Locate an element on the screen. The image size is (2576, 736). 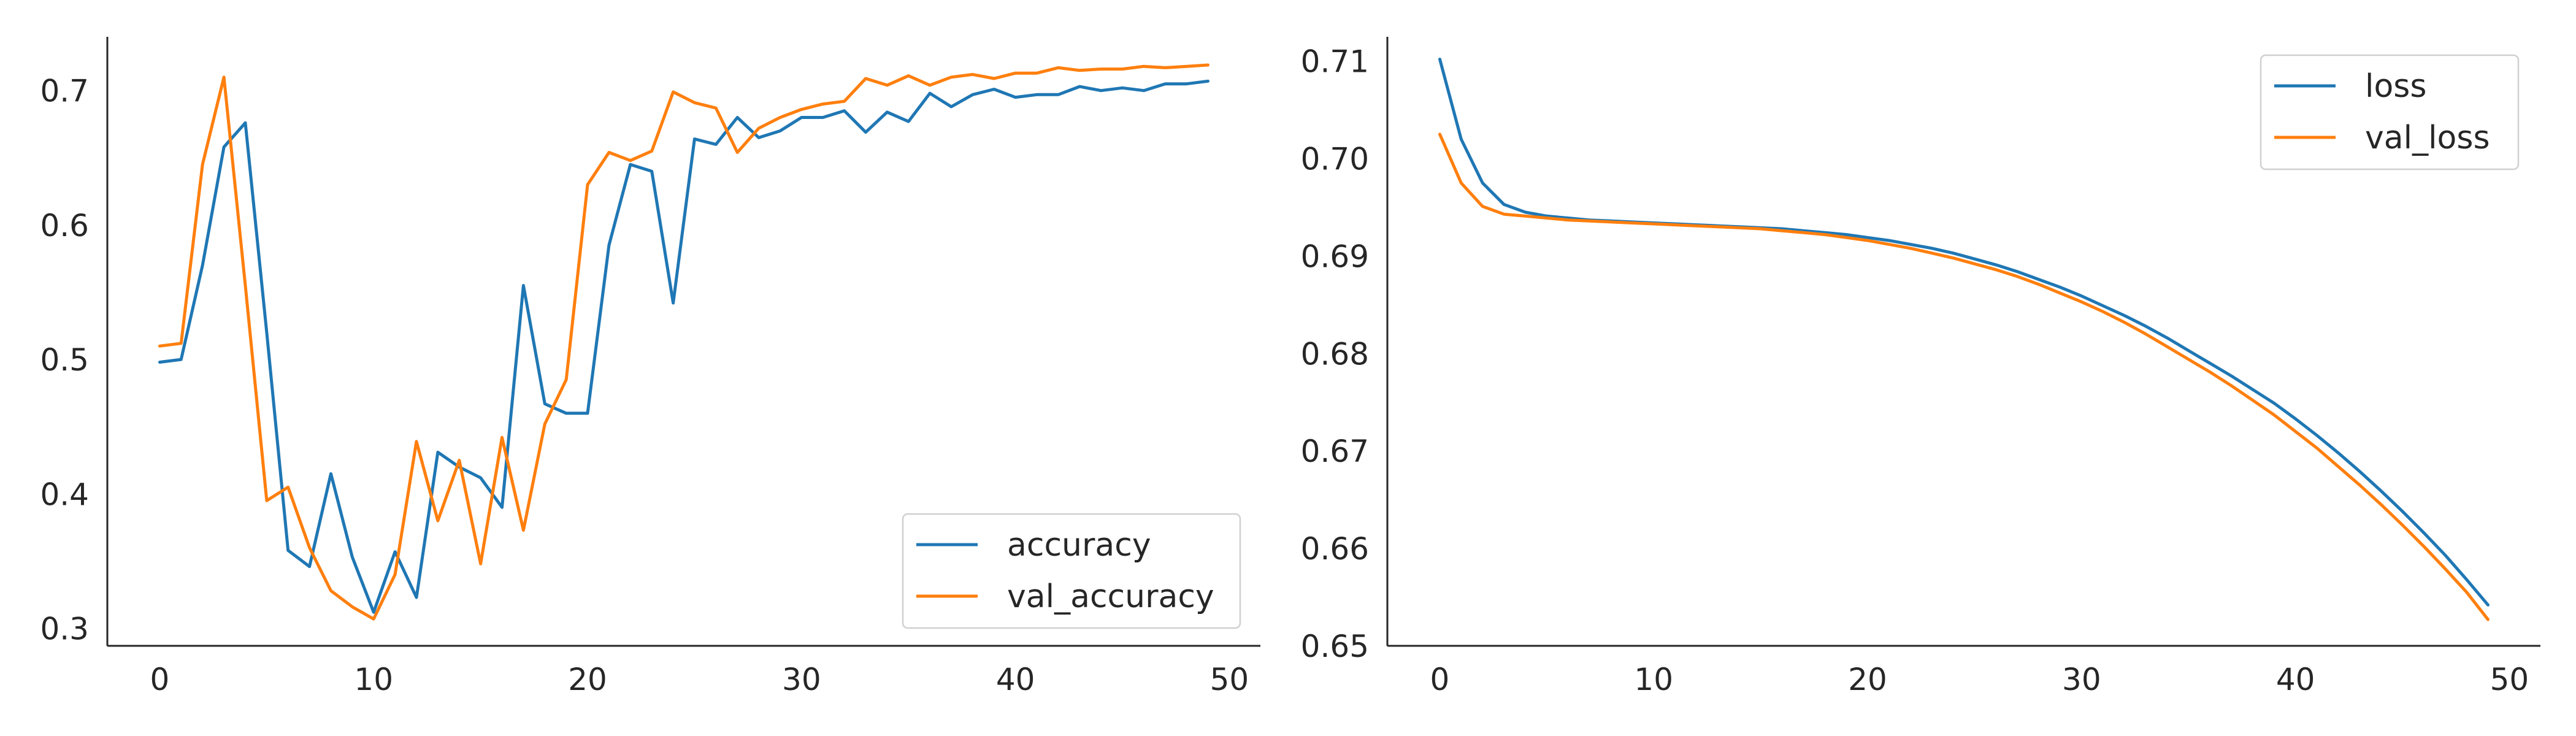
y-tick-label: 0.5 is located at coordinates (64, 360).